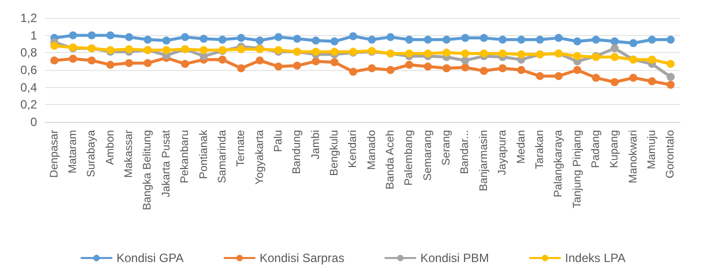  What do you see at coordinates (558, 163) in the screenshot?
I see `x-tick-label: Palangkaraya` at bounding box center [558, 163].